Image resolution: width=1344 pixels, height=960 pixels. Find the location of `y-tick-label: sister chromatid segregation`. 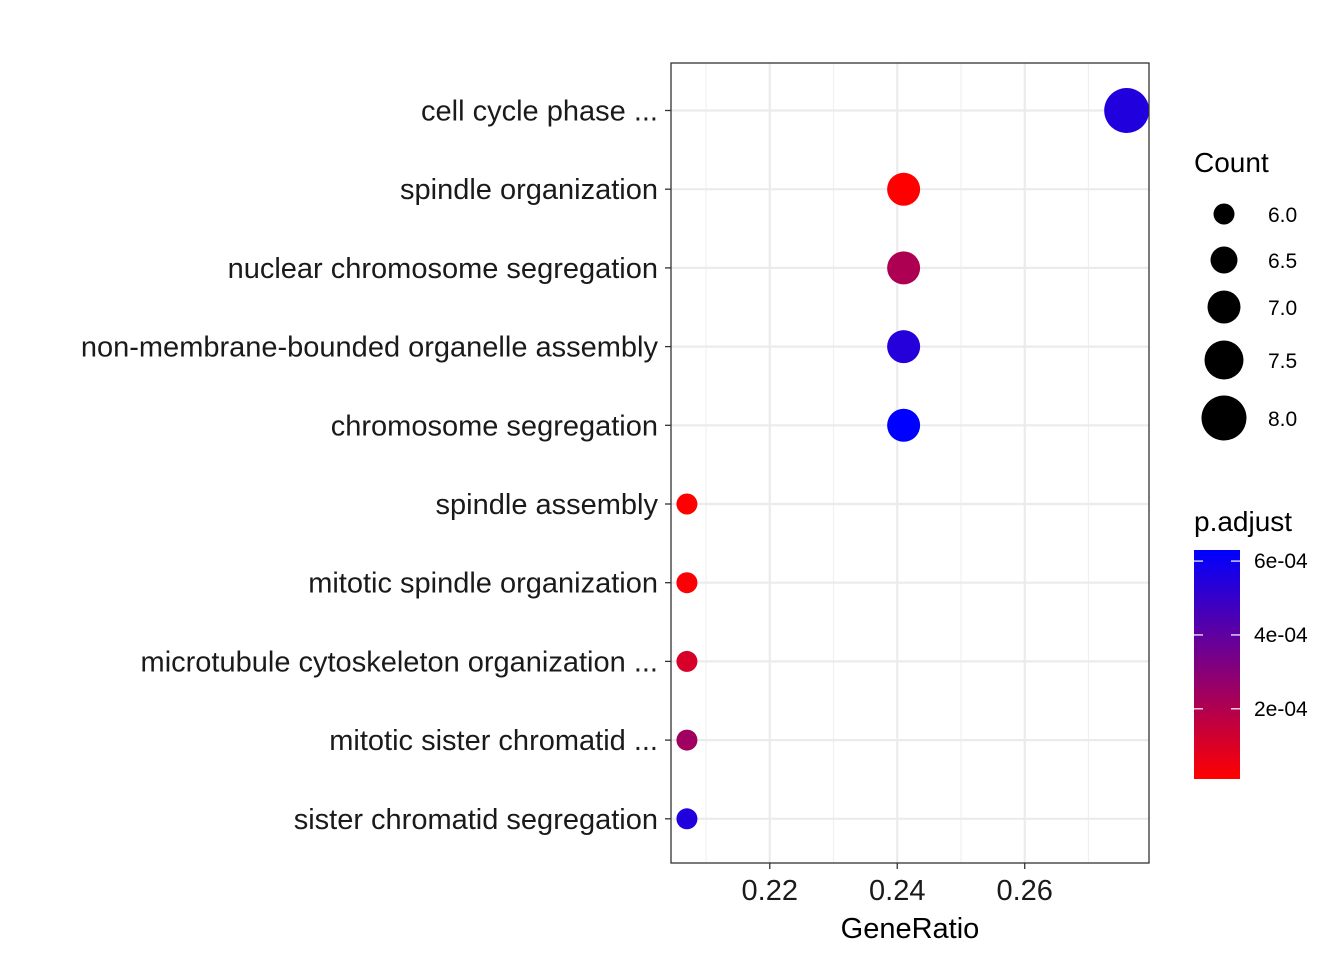

y-tick-label: sister chromatid segregation is located at coordinates (476, 820).